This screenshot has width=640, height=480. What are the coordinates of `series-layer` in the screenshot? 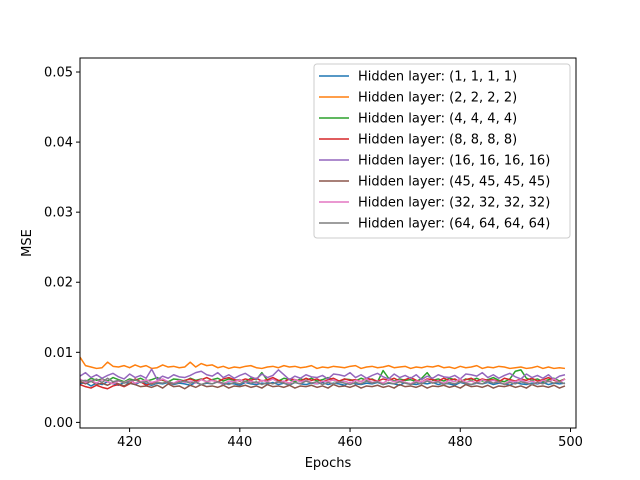 It's located at (322, 373).